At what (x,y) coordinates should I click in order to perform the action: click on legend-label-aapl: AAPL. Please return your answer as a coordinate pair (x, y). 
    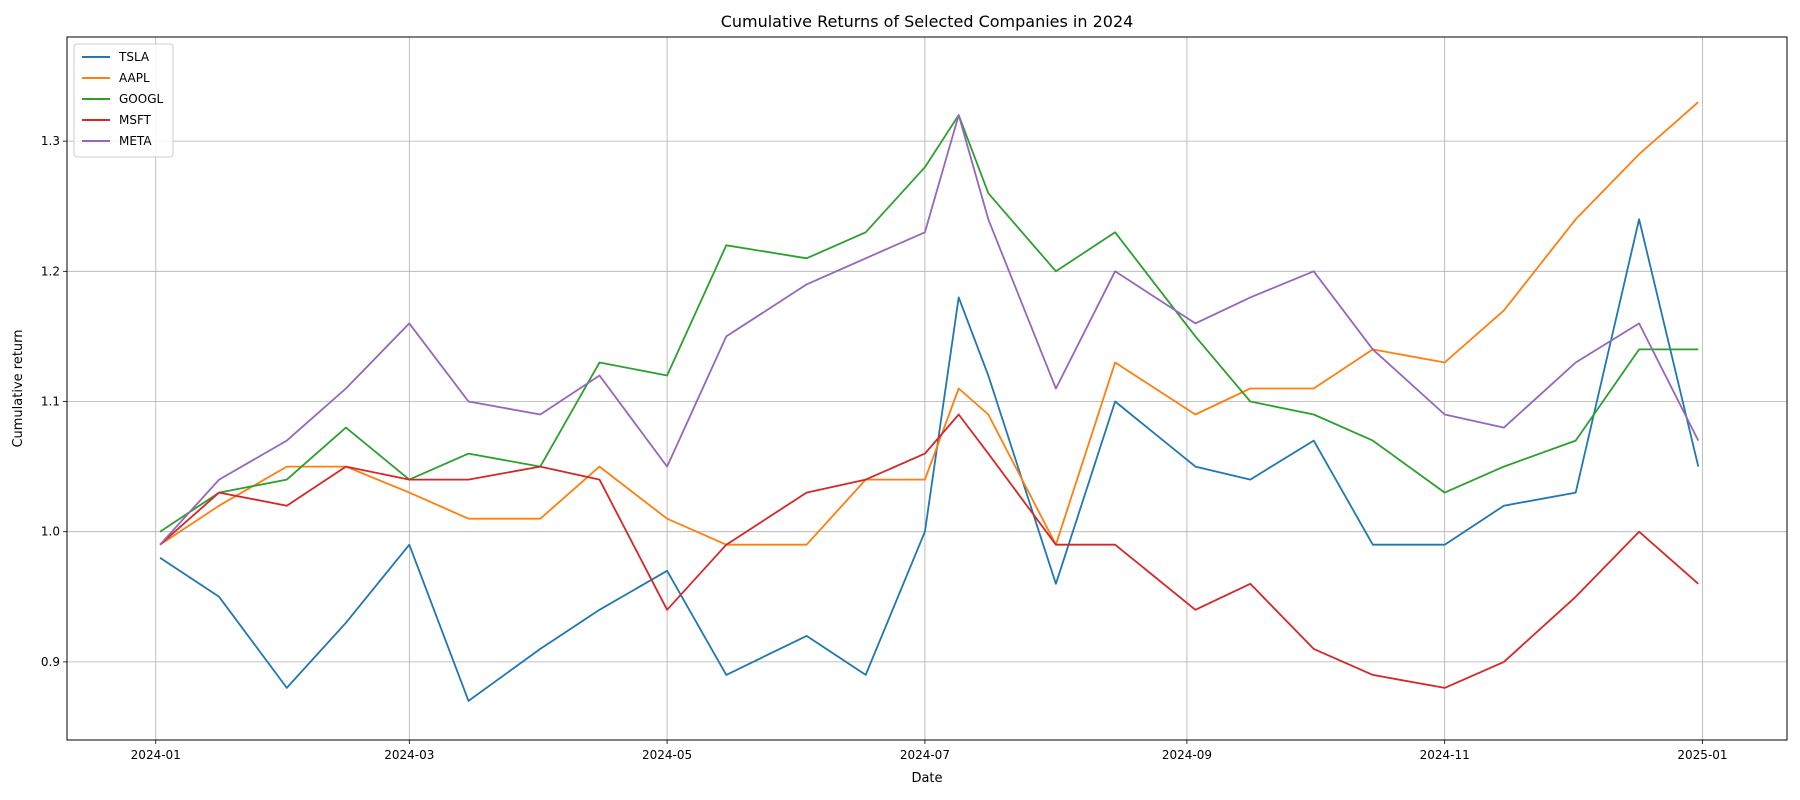
    Looking at the image, I should click on (134, 78).